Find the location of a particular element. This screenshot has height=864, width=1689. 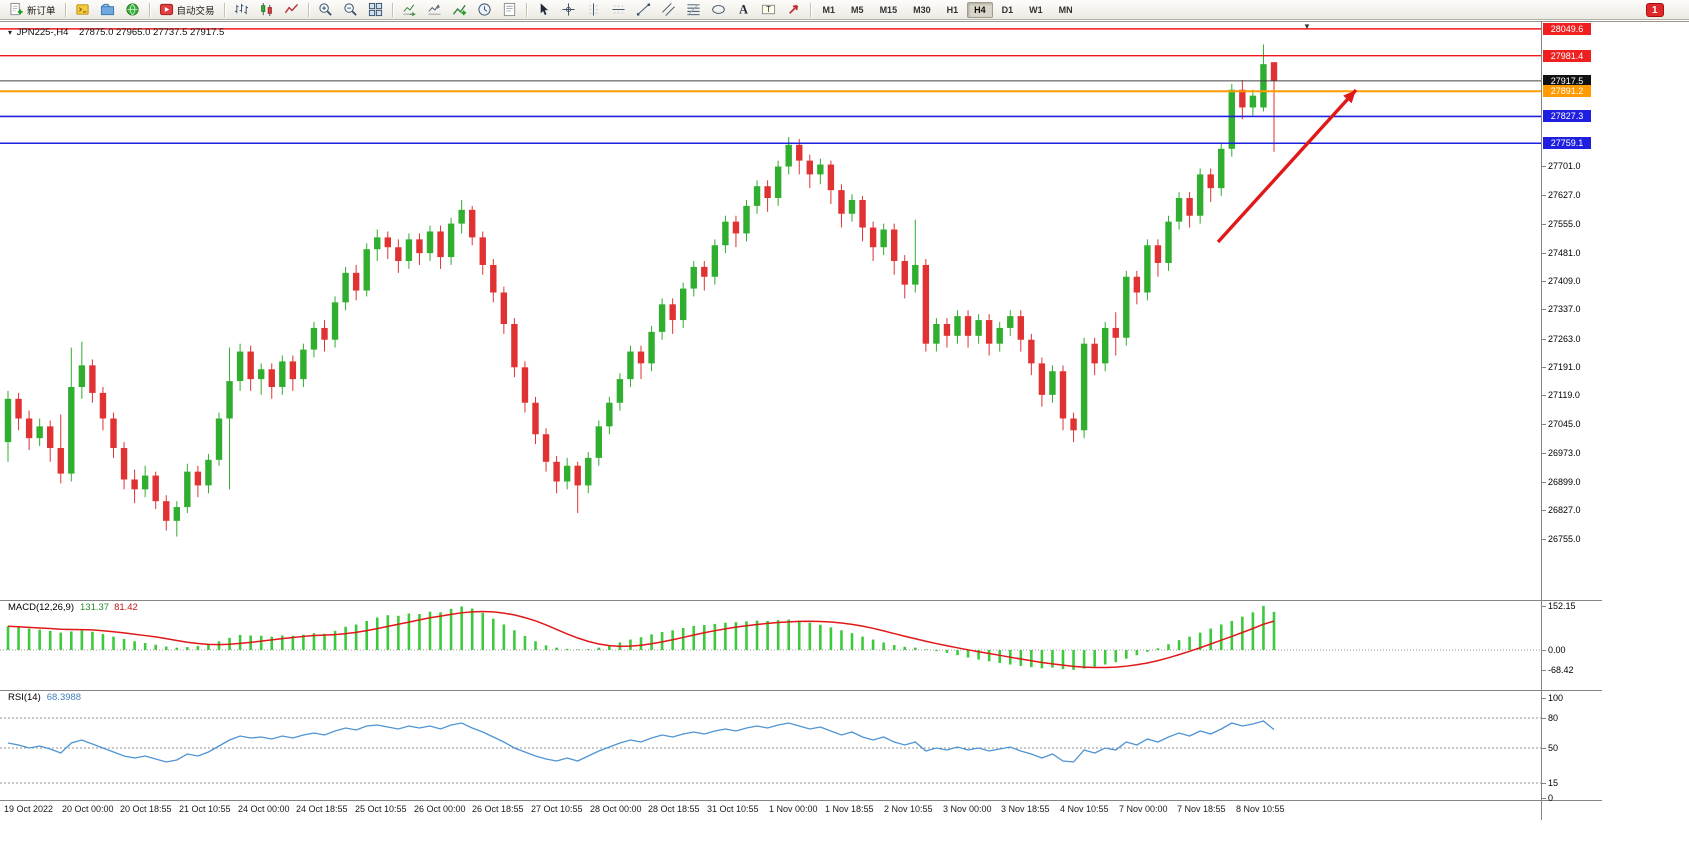

tile-windows-button is located at coordinates (375, 10).